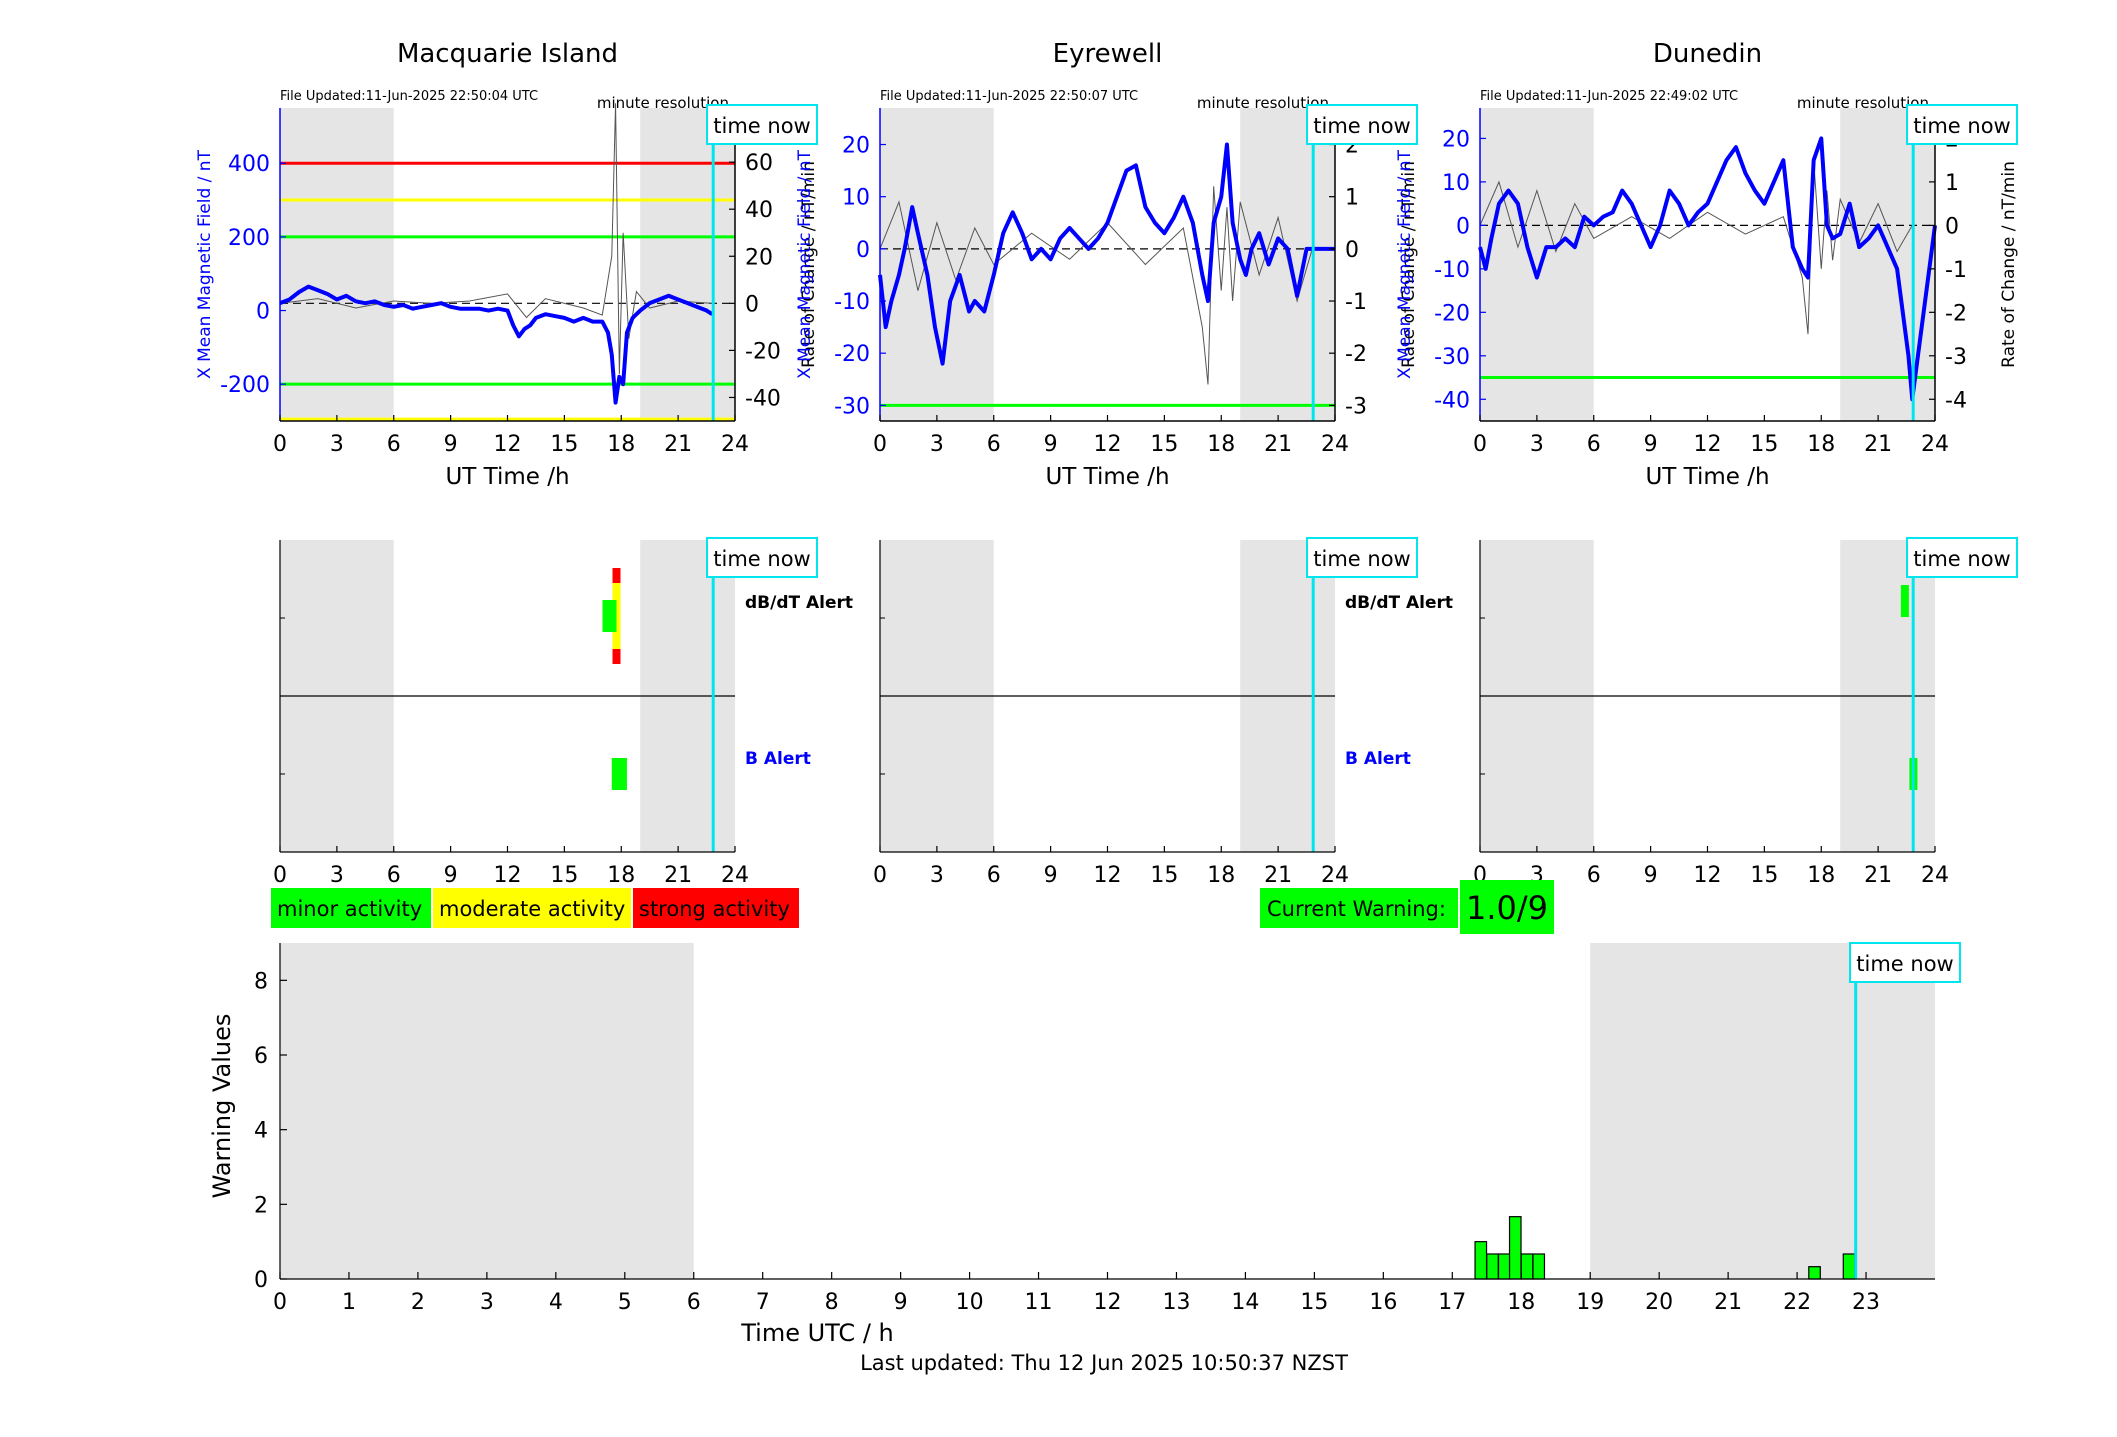 The height and width of the screenshot is (1437, 2117). What do you see at coordinates (1383, 1302) in the screenshot?
I see `x-tick-label: 16` at bounding box center [1383, 1302].